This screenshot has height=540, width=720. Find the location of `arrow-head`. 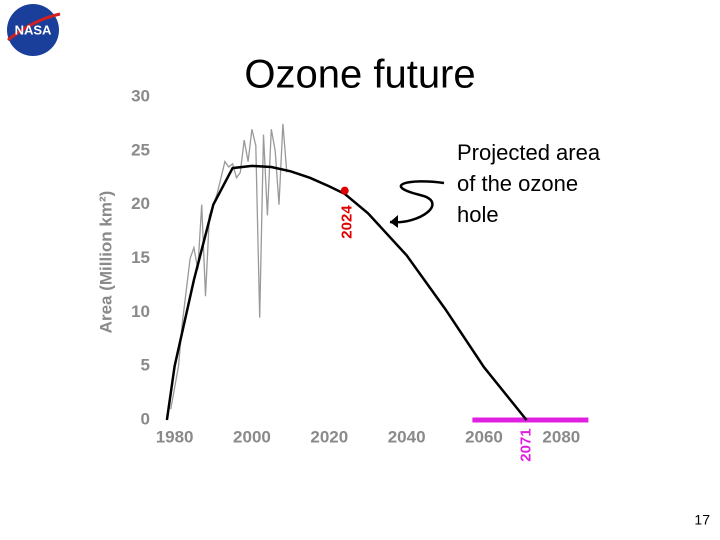

arrow-head is located at coordinates (394, 221).